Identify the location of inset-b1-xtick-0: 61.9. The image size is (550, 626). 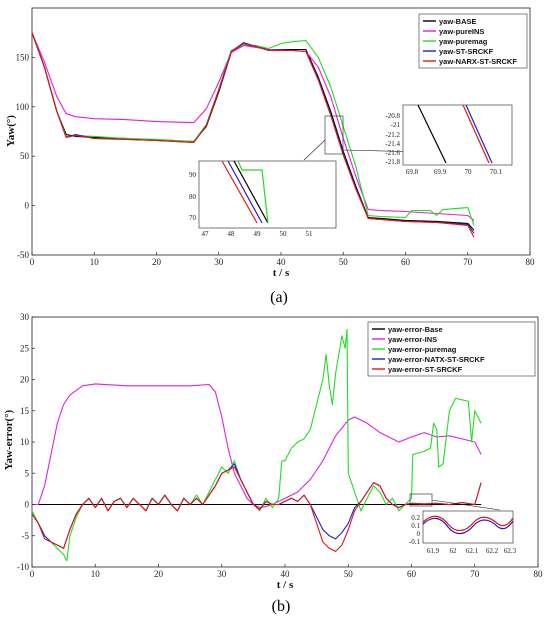
(433, 551).